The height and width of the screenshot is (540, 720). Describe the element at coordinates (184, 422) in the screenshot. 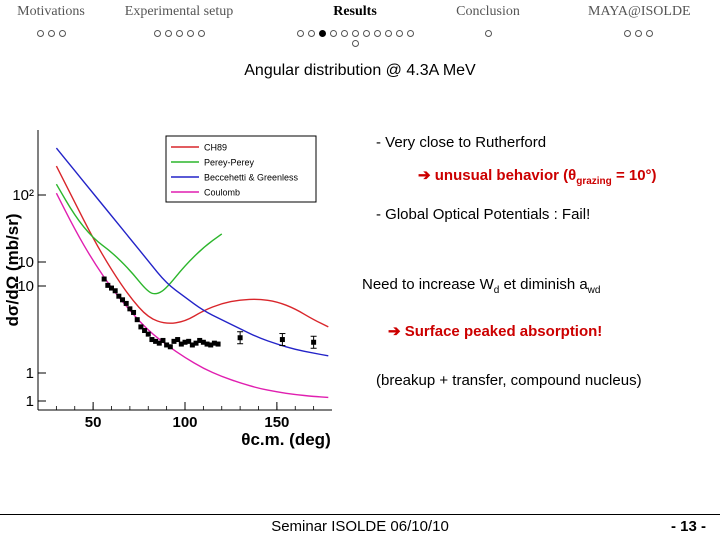

I see `x-tick-label: 100` at that location.